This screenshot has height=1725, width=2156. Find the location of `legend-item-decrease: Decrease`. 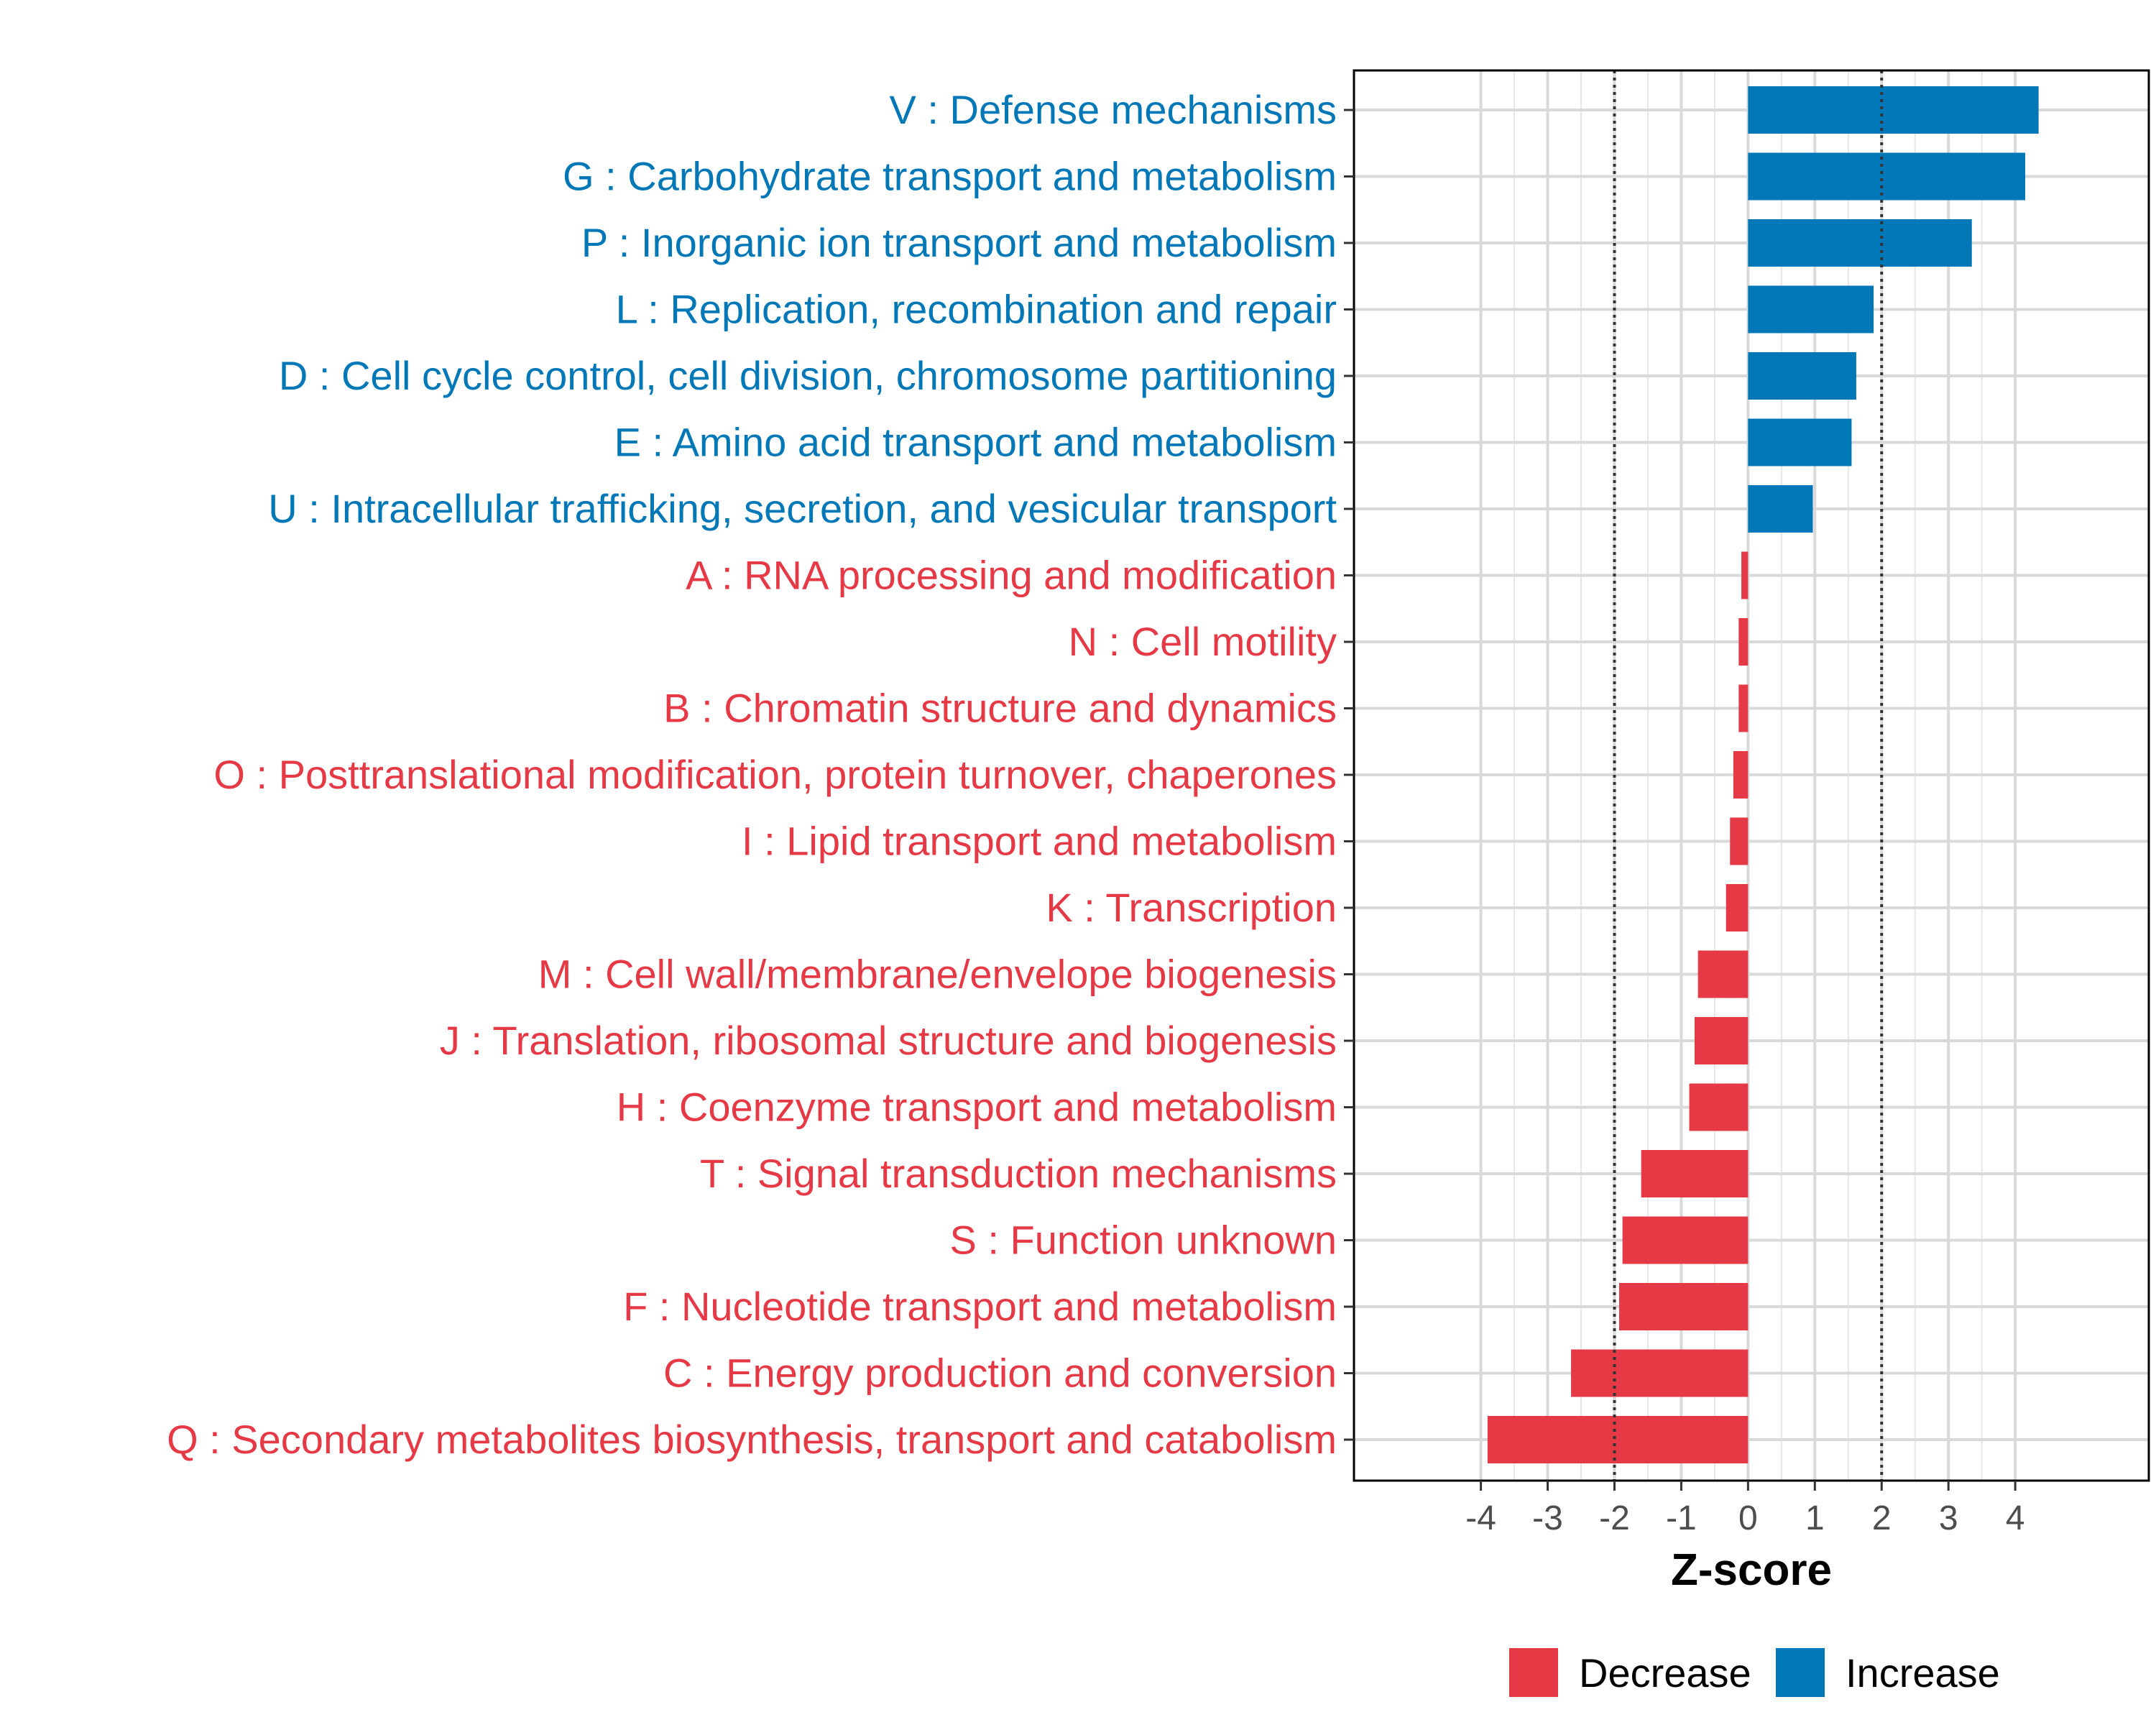

legend-item-decrease: Decrease is located at coordinates (1630, 1672).